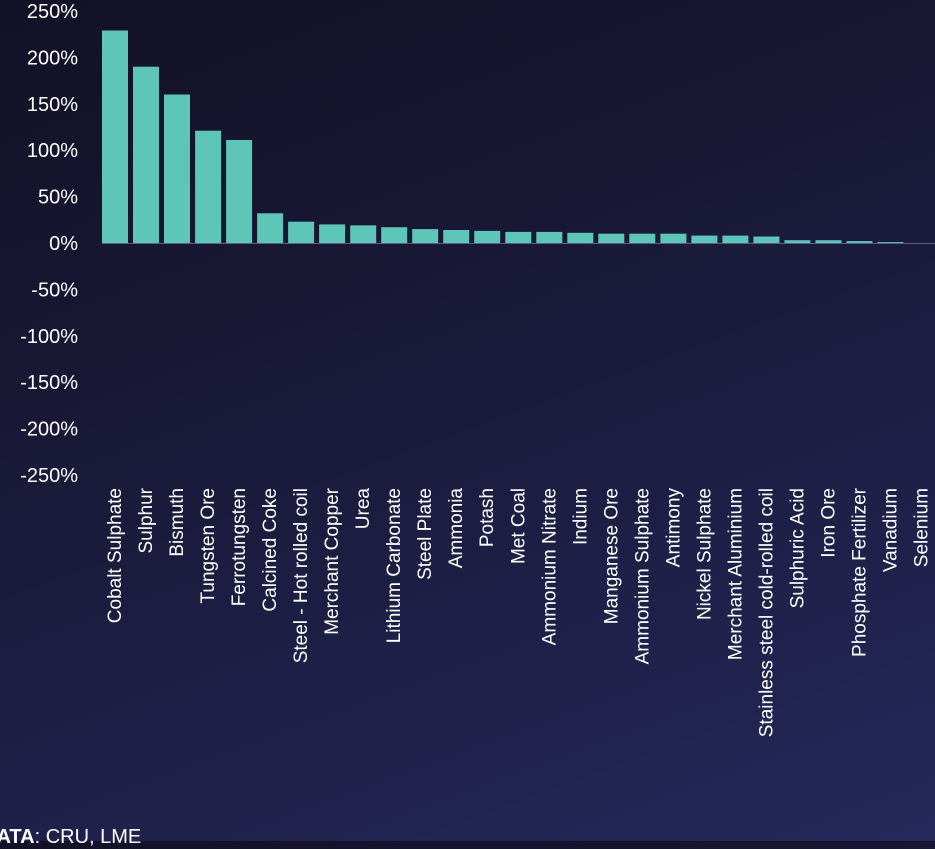 The height and width of the screenshot is (849, 935). What do you see at coordinates (49, 337) in the screenshot?
I see `y-tick-label: -100%` at bounding box center [49, 337].